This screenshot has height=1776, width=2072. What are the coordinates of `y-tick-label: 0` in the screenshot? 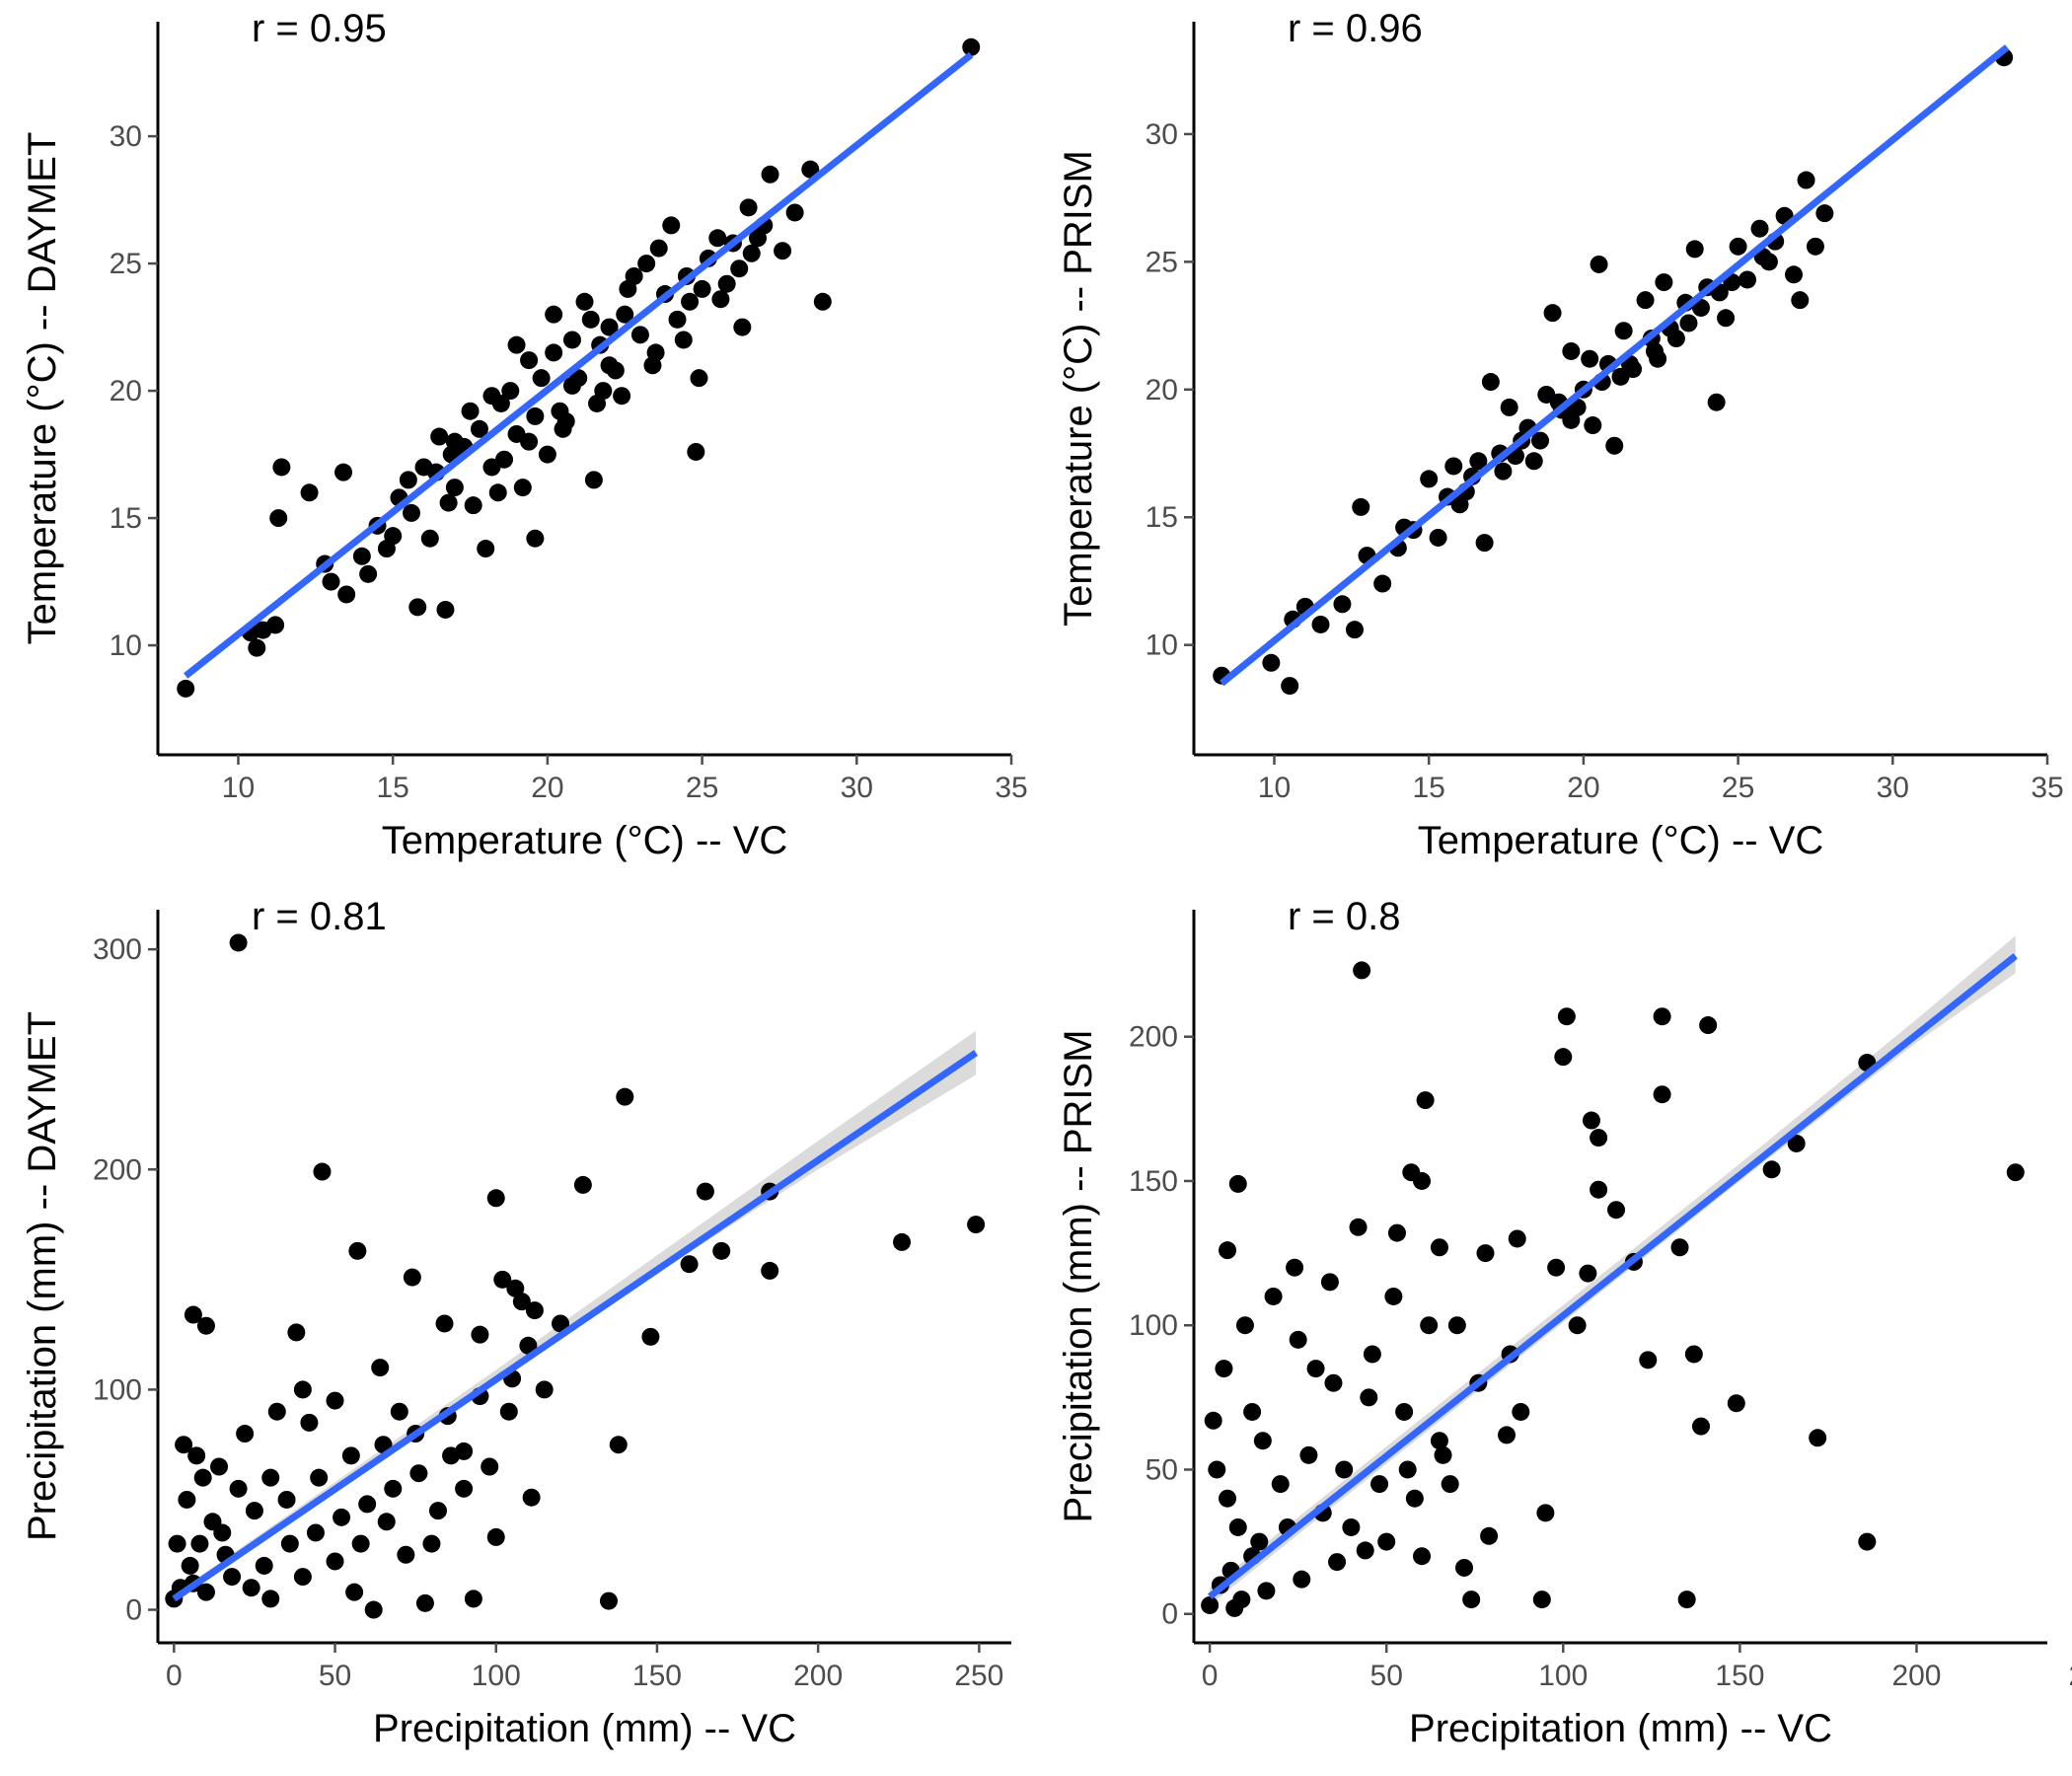 It's located at (133, 1610).